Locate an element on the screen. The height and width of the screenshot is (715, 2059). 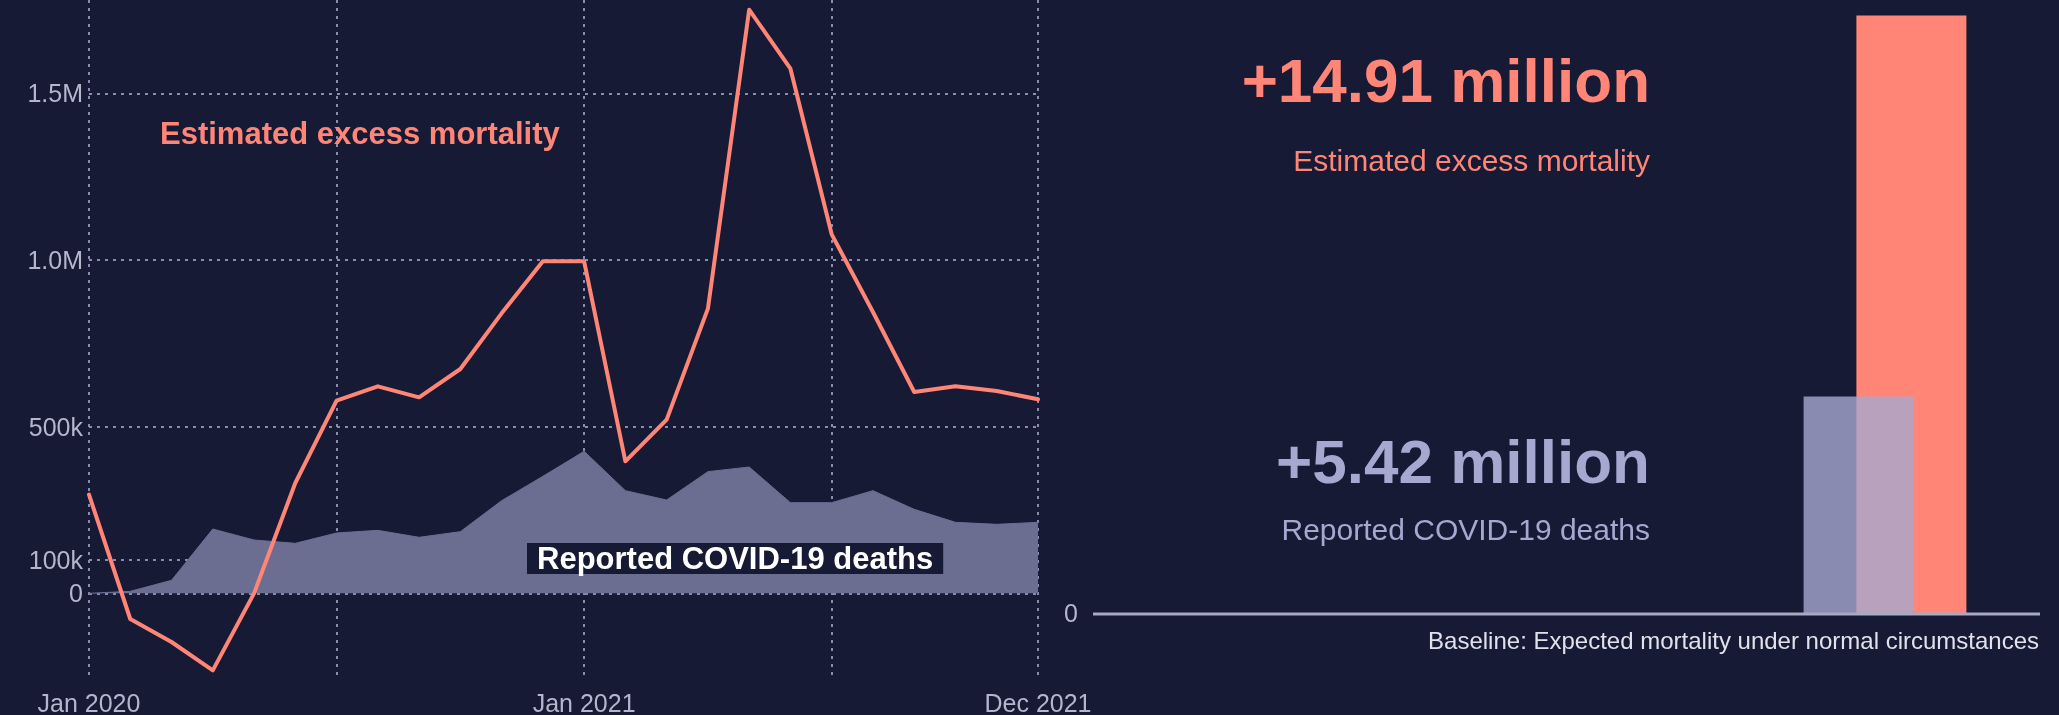
series-label: Reported COVID-19 deaths is located at coordinates (735, 558).